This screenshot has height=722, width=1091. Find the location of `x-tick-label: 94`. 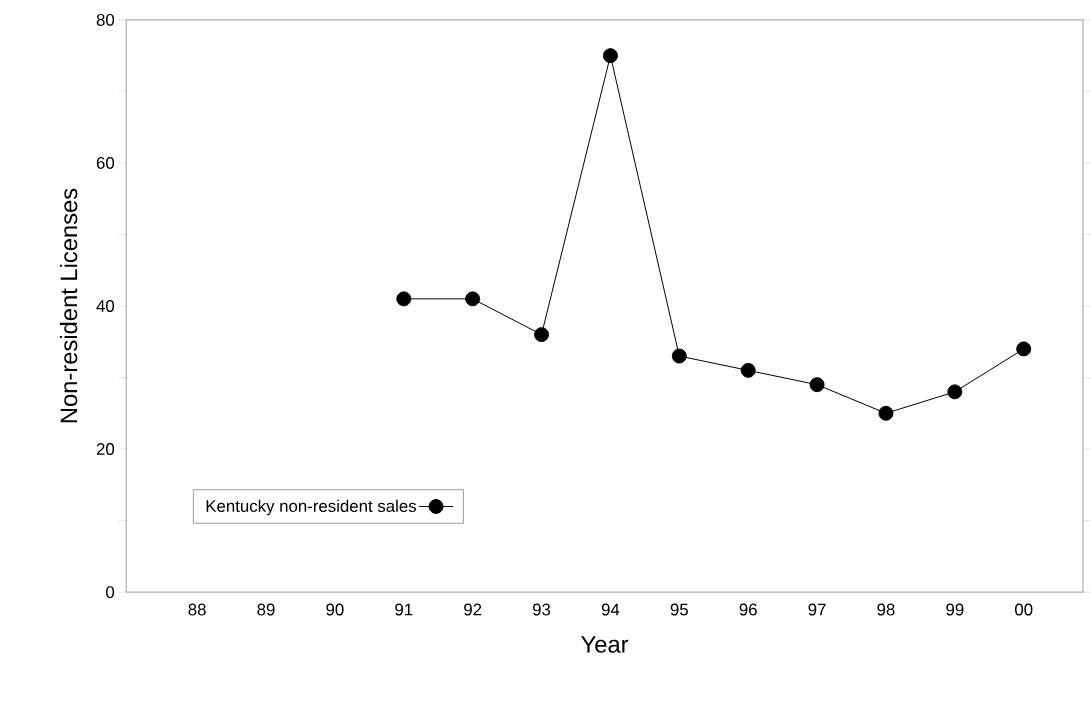

x-tick-label: 94 is located at coordinates (610, 609).